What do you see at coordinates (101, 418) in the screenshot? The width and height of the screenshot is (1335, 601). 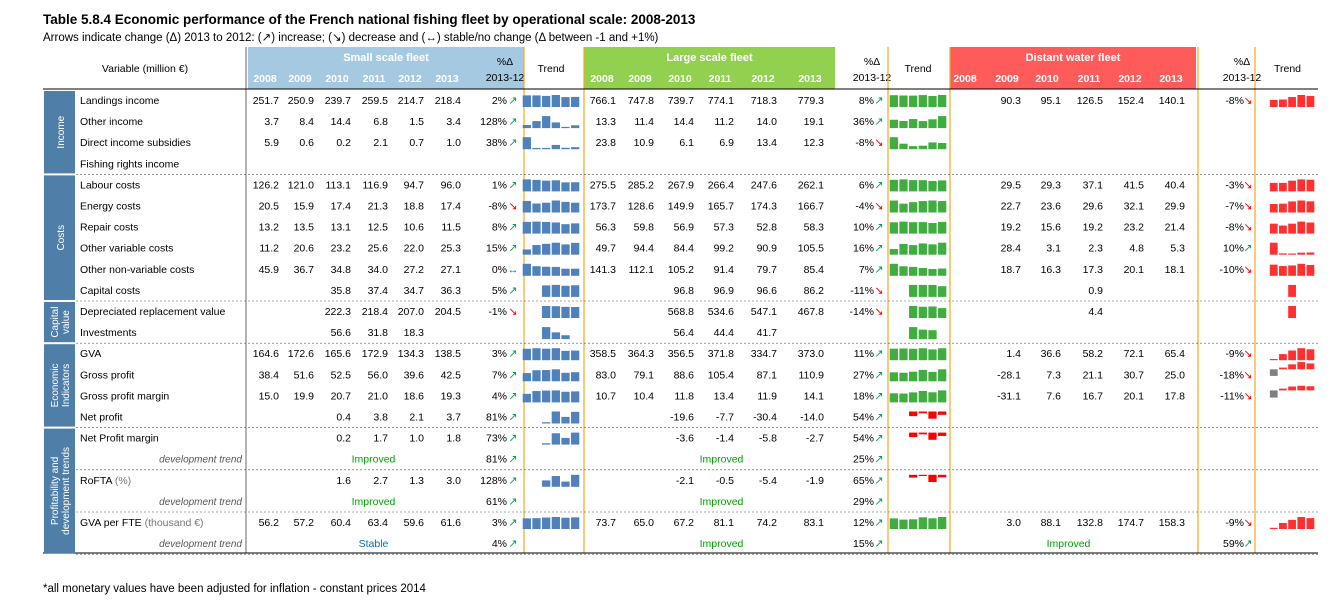 I see `row-label: Net profit` at bounding box center [101, 418].